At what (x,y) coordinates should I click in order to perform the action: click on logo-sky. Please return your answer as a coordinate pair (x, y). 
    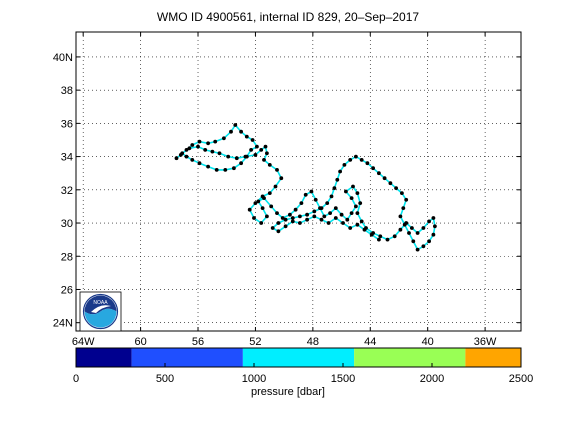
    Looking at the image, I should click on (100, 305).